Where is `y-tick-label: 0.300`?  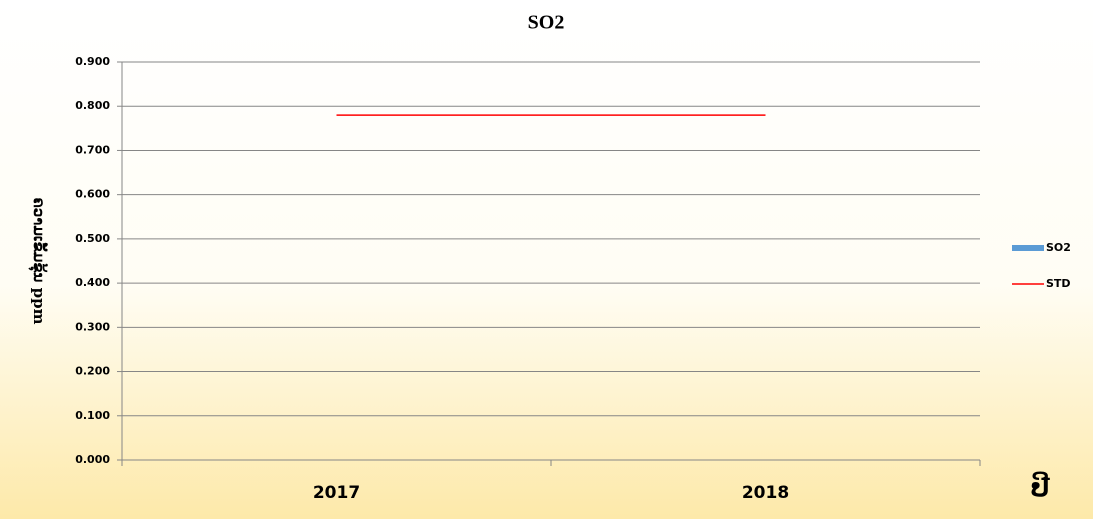
y-tick-label: 0.300 is located at coordinates (92, 326).